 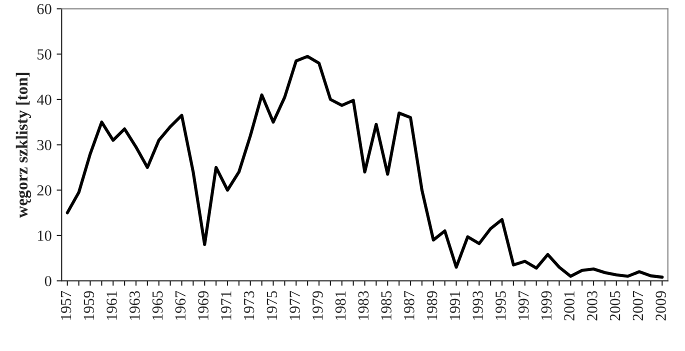 What do you see at coordinates (317, 305) in the screenshot?
I see `x-tick-label: 1979` at bounding box center [317, 305].